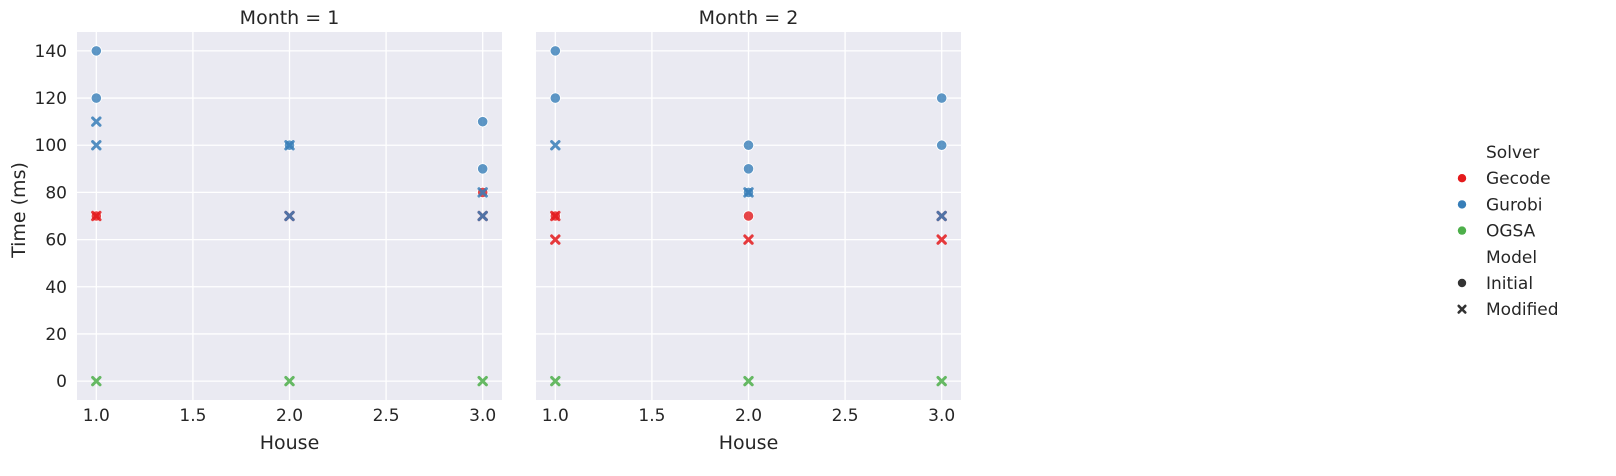 The height and width of the screenshot is (476, 1616). Describe the element at coordinates (19, 210) in the screenshot. I see `y-axis-label: Time (ms)` at that location.